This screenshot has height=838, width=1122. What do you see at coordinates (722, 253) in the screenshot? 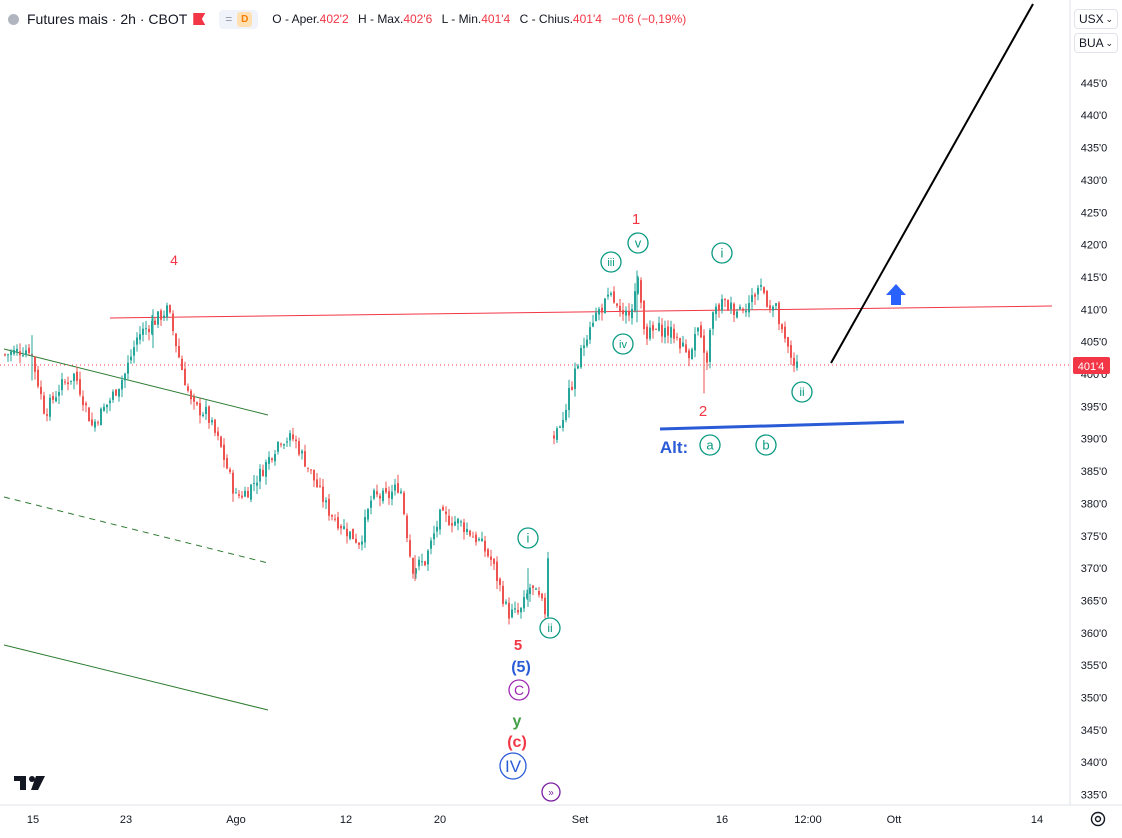
I see `wave-i-high-label: i` at bounding box center [722, 253].